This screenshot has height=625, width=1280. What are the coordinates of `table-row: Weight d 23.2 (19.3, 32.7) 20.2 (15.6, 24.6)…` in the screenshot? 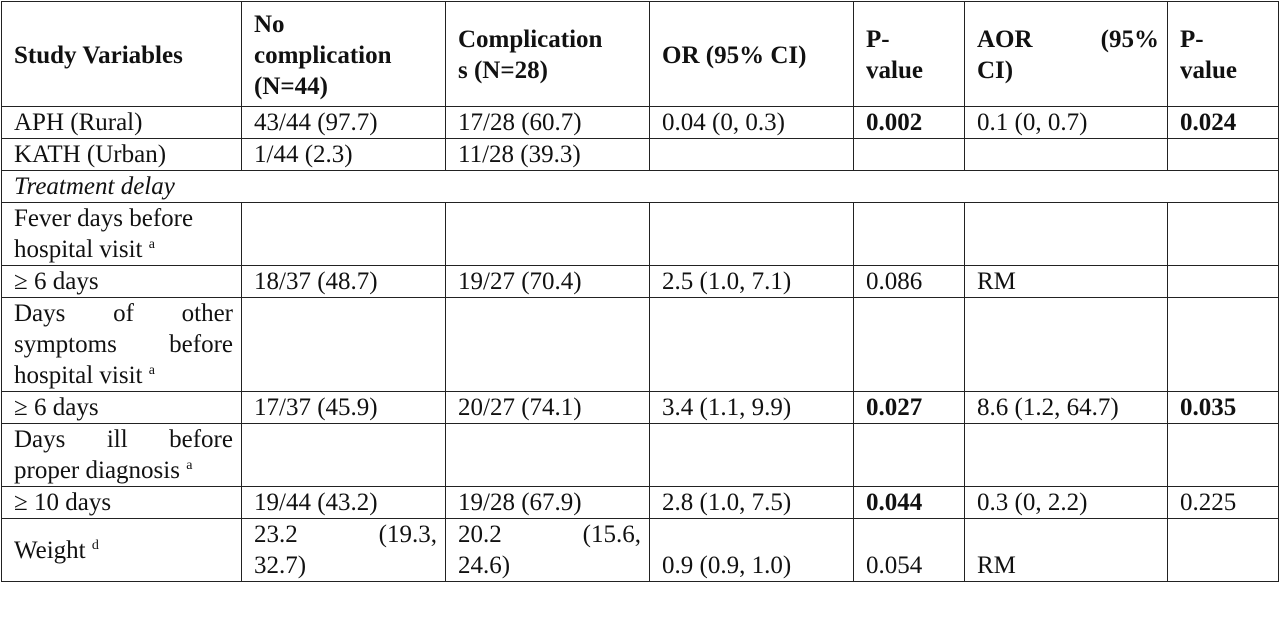 It's located at (640, 550).